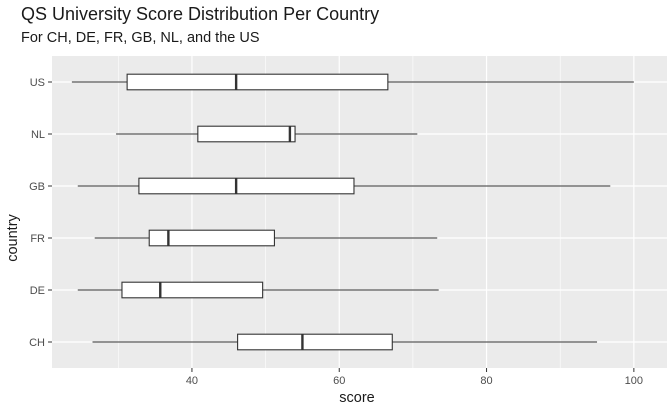 The image size is (672, 415). I want to click on y-tick-label-nl: NL, so click(38, 135).